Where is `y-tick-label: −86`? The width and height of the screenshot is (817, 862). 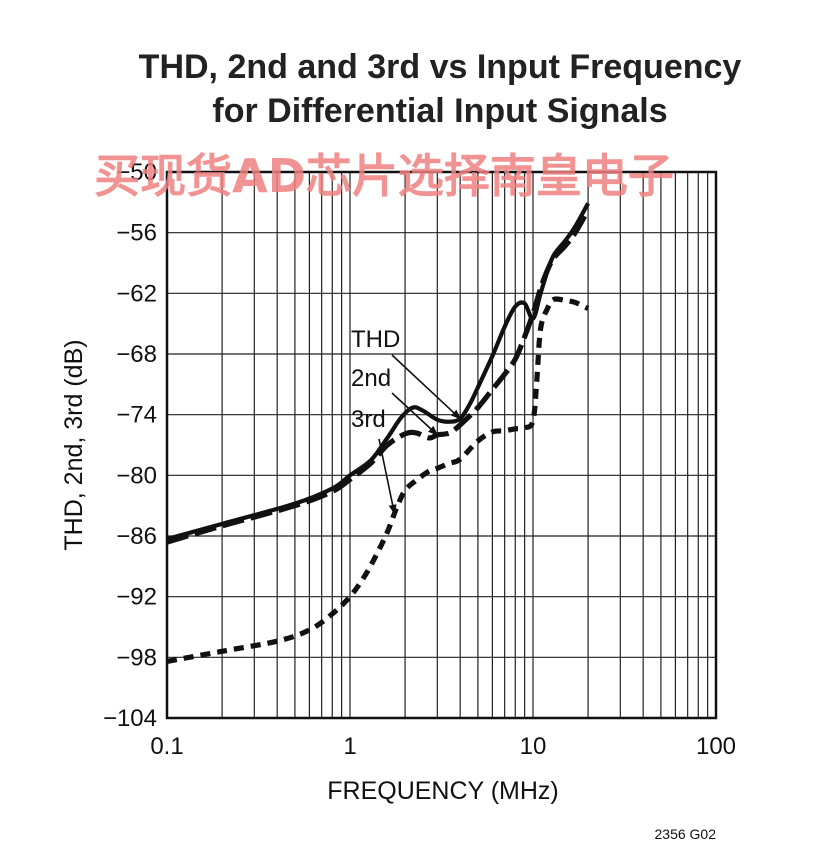
y-tick-label: −86 is located at coordinates (136, 536).